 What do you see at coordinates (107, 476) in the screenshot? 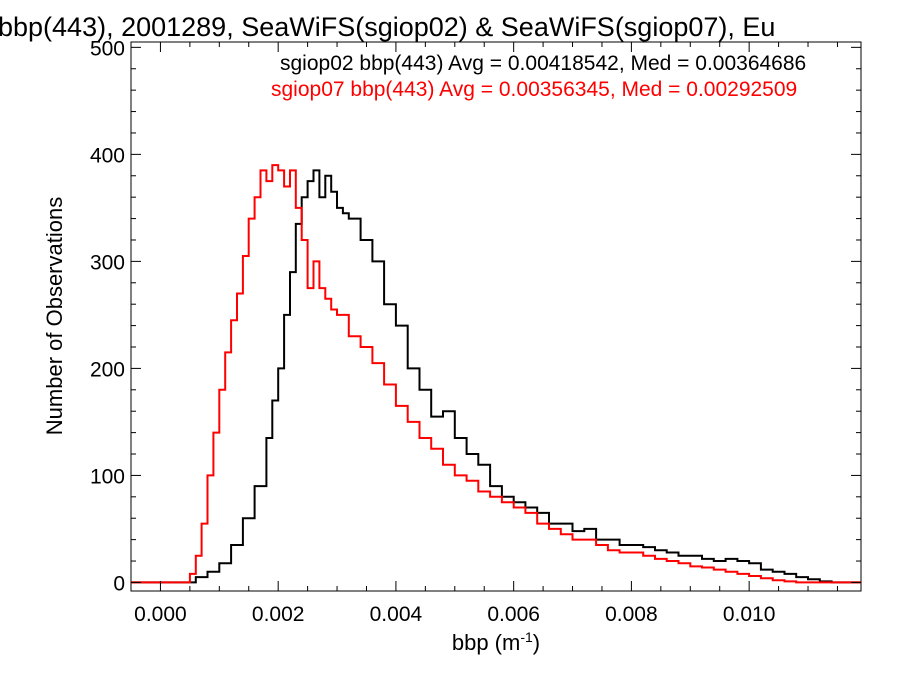
I see `y-tick-label: 100` at bounding box center [107, 476].